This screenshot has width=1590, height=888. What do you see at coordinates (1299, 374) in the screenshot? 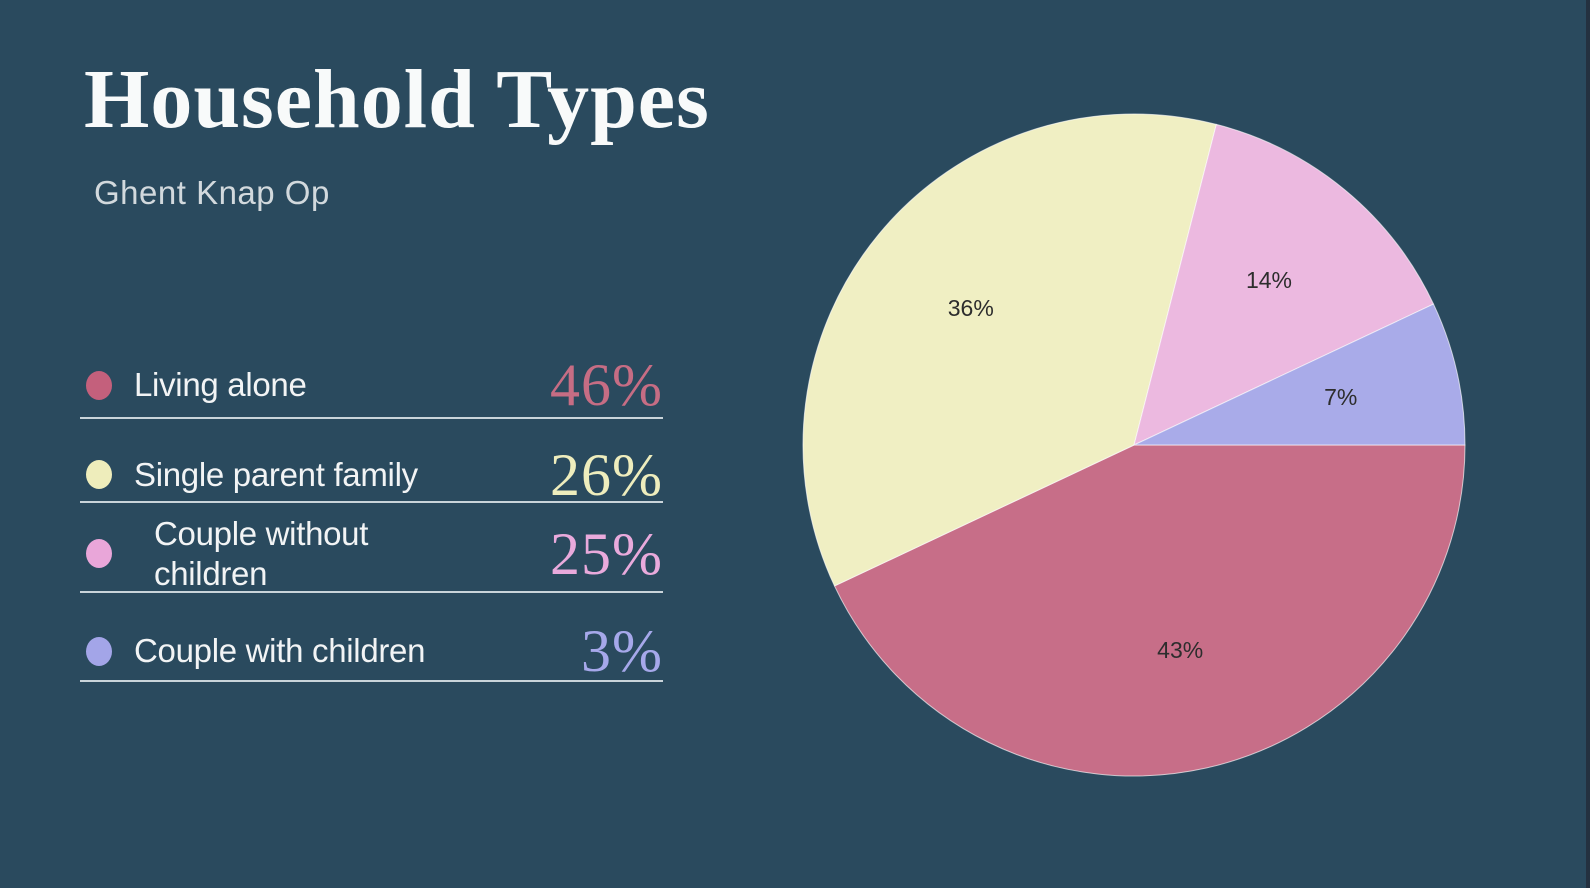
I see `pie-slice-couple-with-children` at bounding box center [1299, 374].